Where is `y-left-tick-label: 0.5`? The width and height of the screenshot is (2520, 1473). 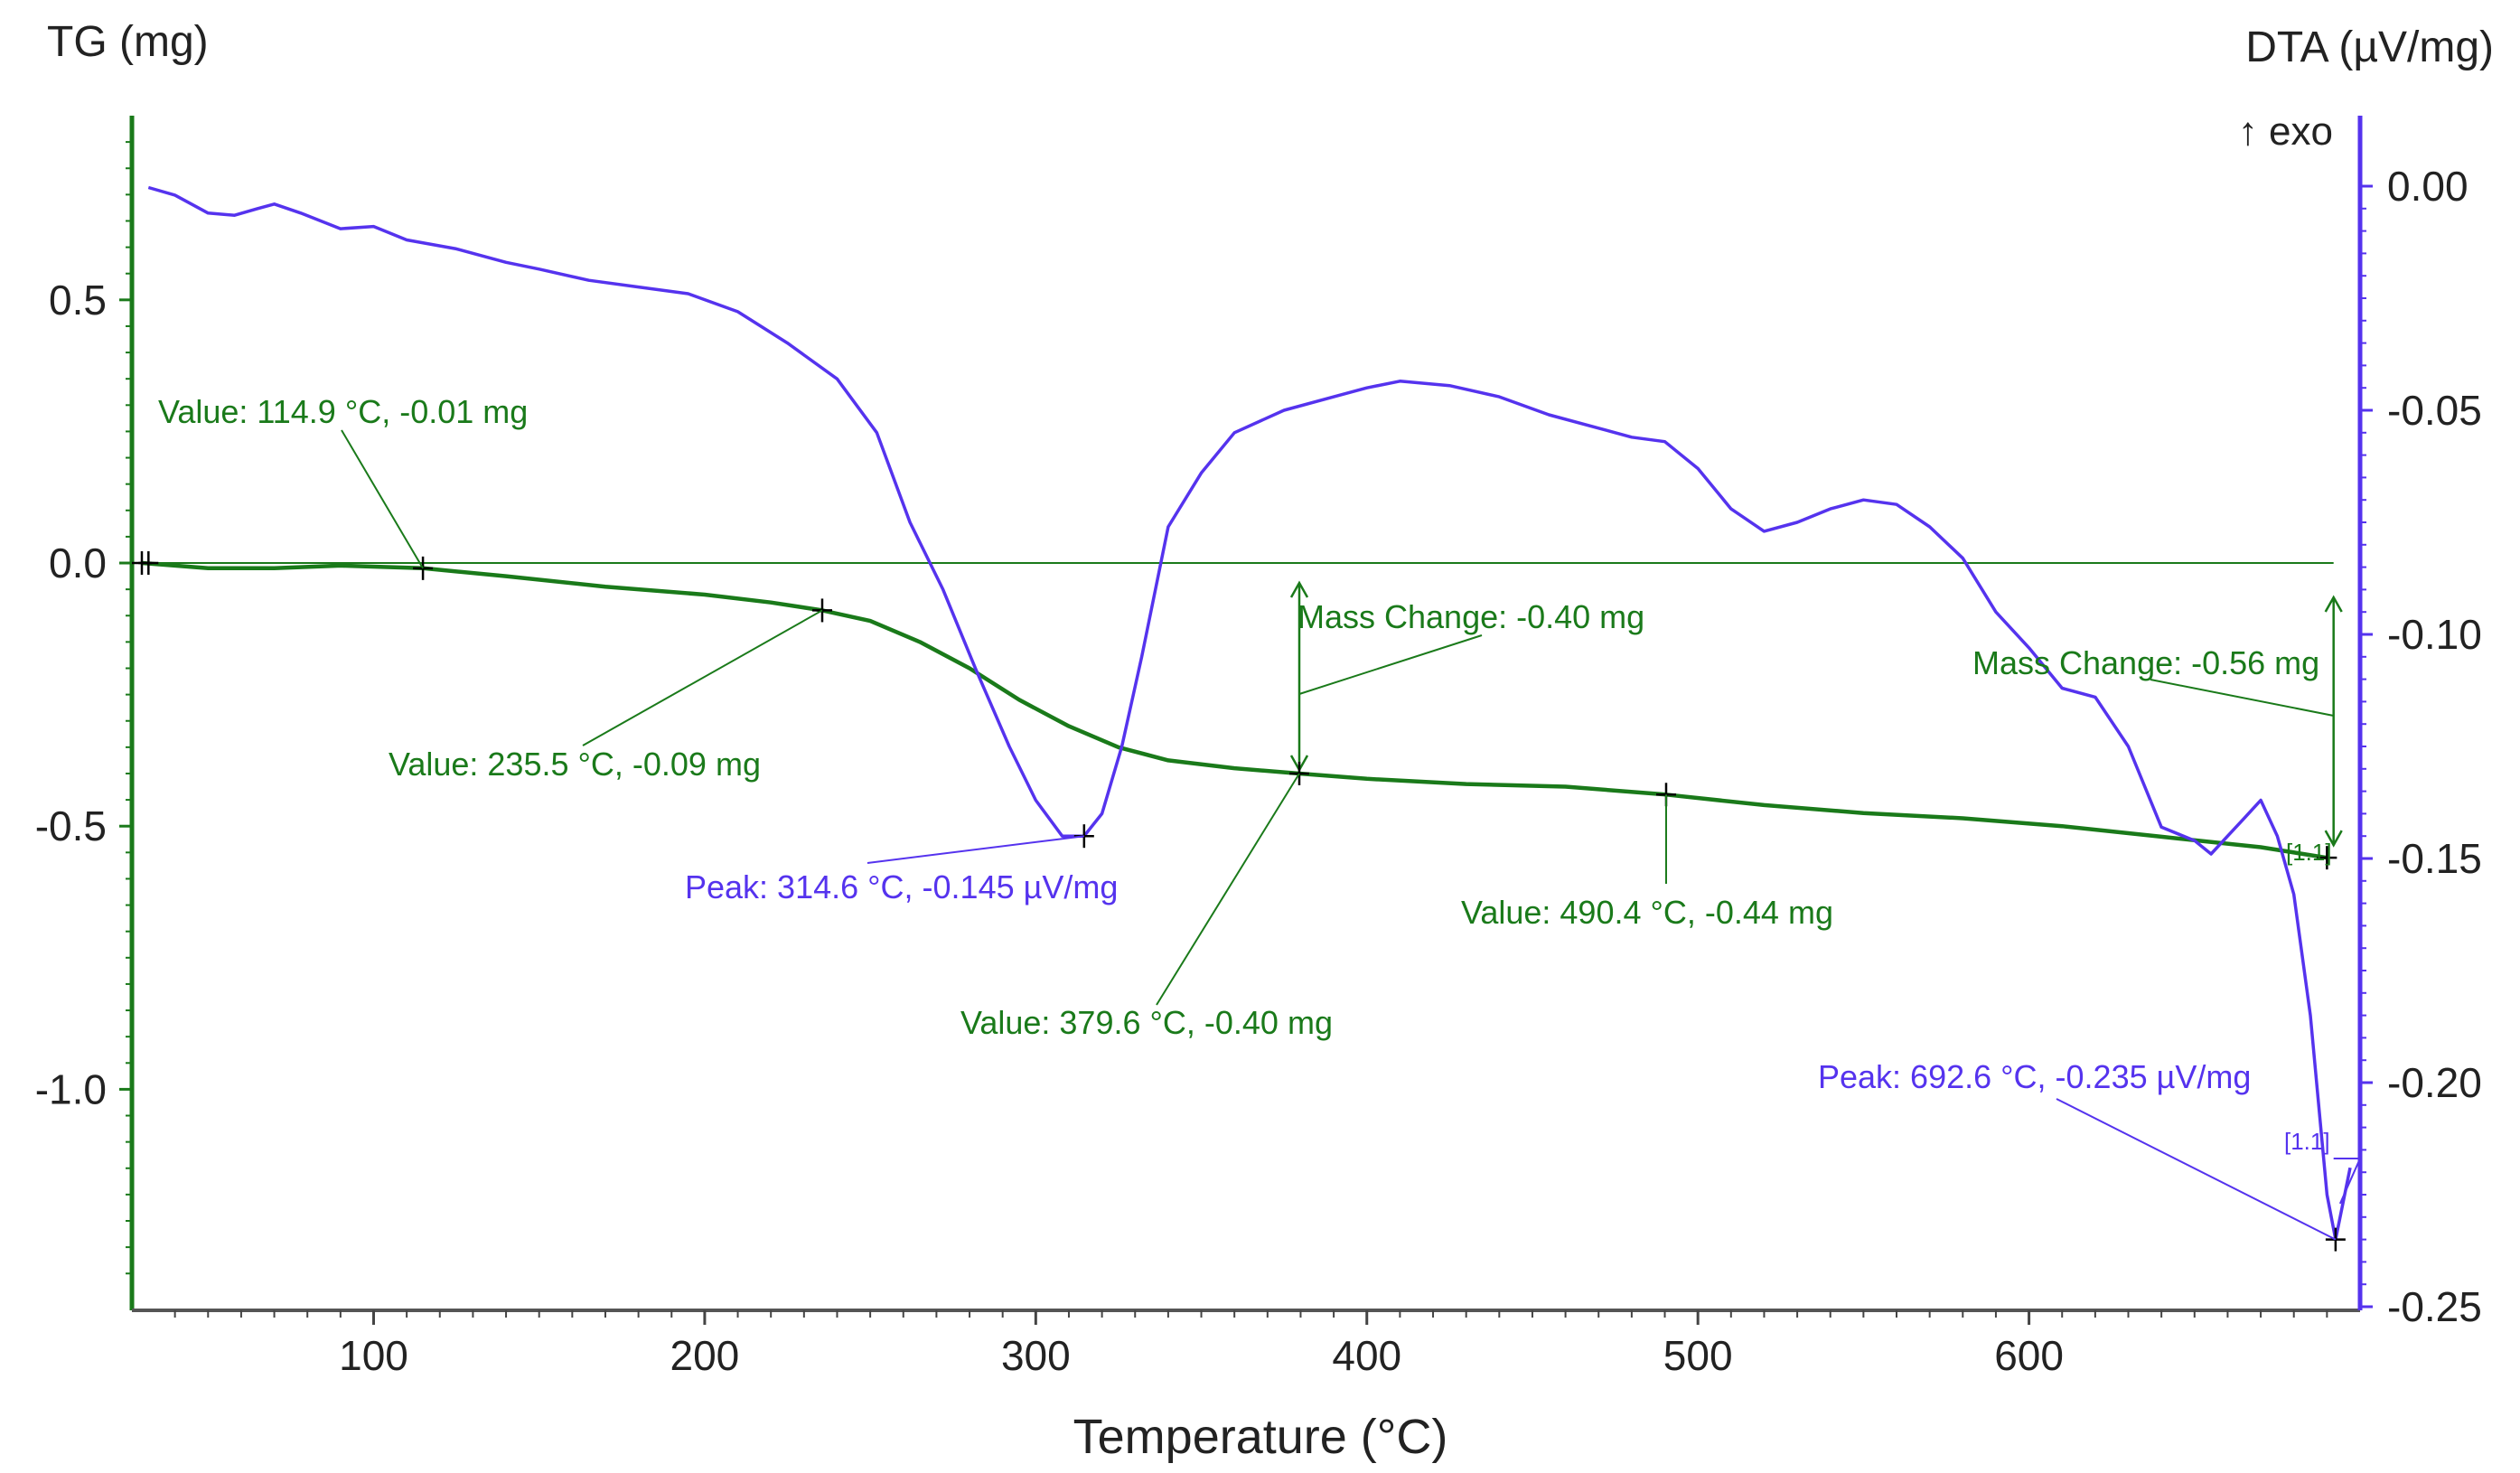 y-left-tick-label: 0.5 is located at coordinates (78, 300).